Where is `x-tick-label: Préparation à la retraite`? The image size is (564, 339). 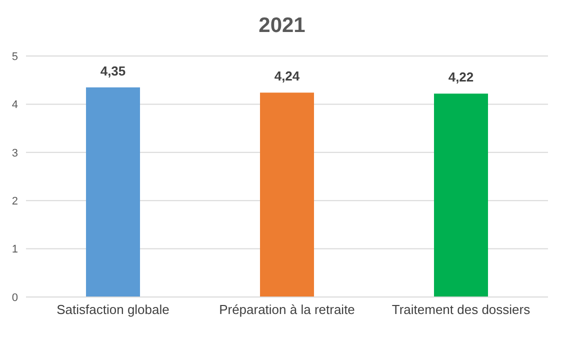 x-tick-label: Préparation à la retraite is located at coordinates (287, 310).